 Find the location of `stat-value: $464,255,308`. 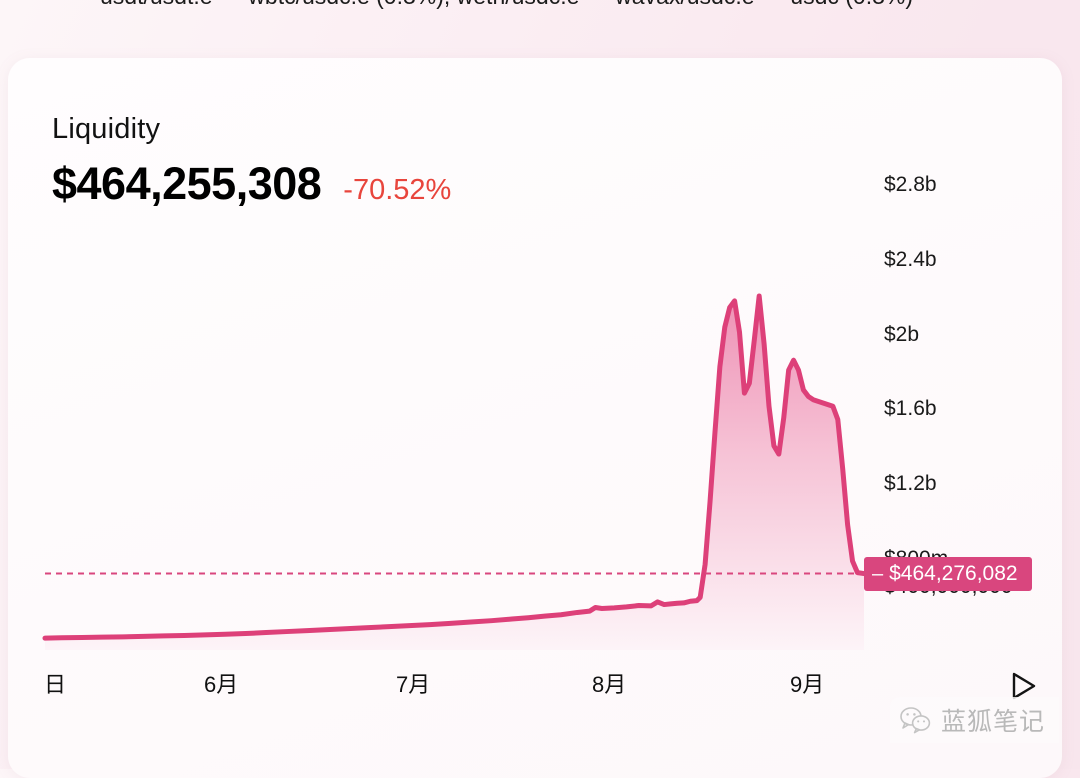

stat-value: $464,255,308 is located at coordinates (187, 183).